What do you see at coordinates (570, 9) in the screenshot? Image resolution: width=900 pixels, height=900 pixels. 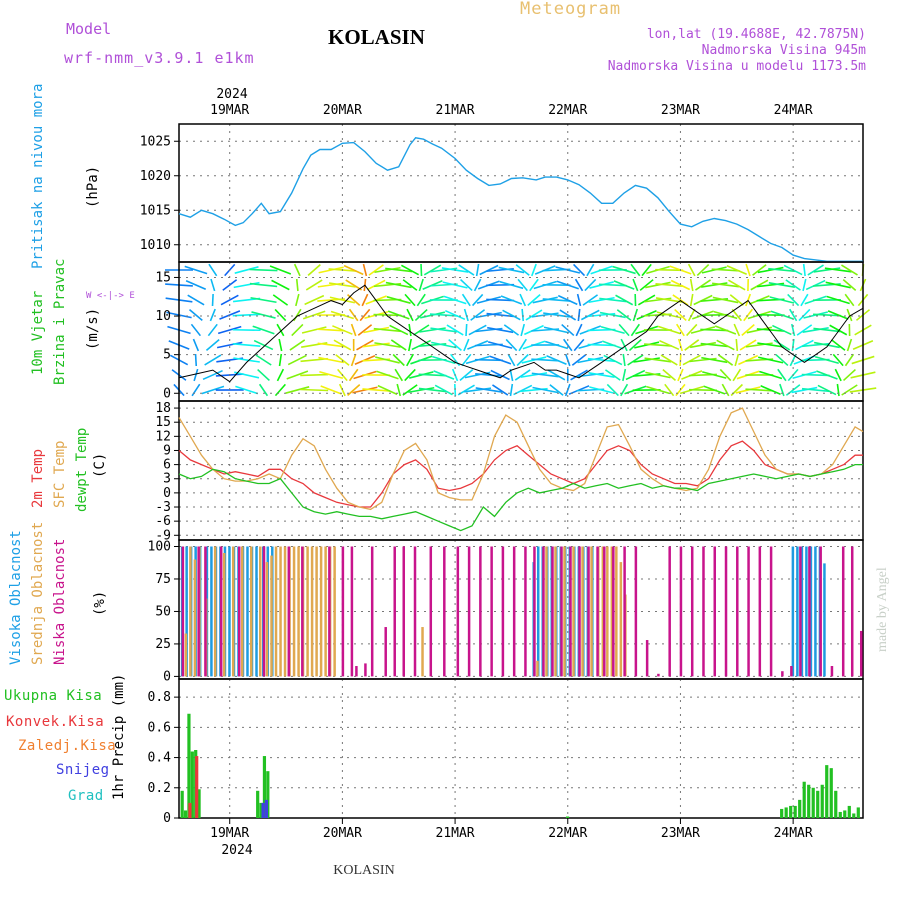 I see `chart-title: Meteogram` at bounding box center [570, 9].